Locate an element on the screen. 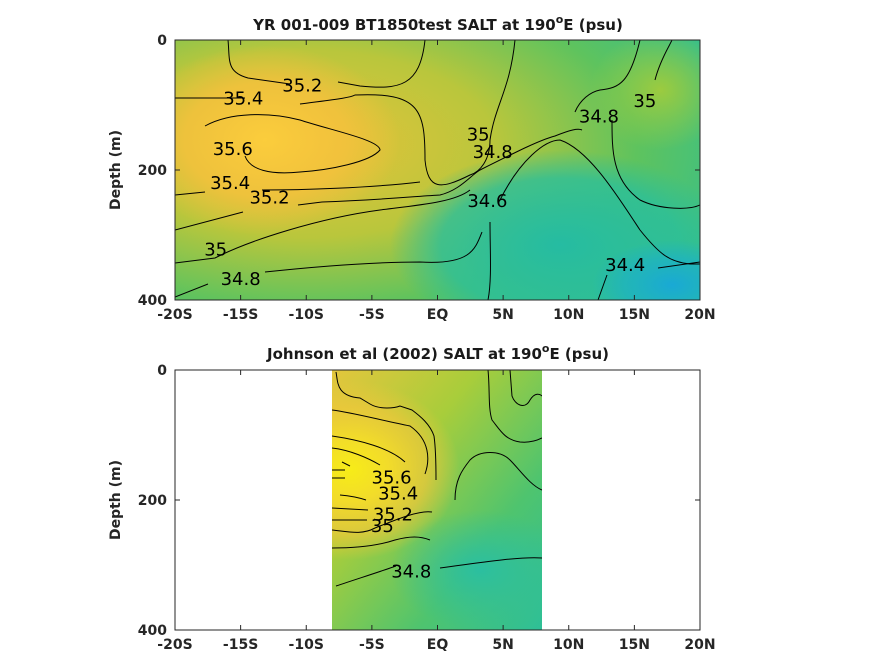  contour-label: 34.4 is located at coordinates (625, 265).